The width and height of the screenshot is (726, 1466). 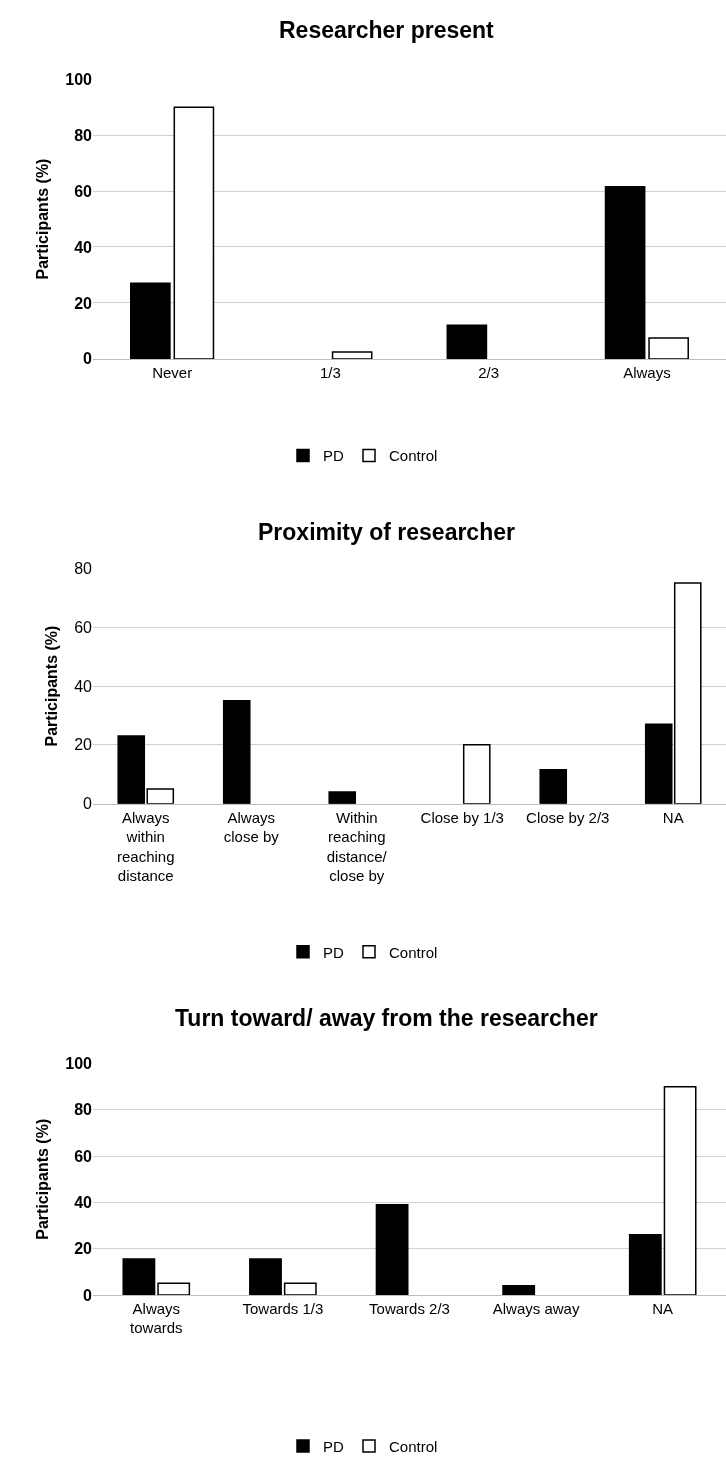 What do you see at coordinates (568, 817) in the screenshot?
I see `x-tick-label: Close by 2/3` at bounding box center [568, 817].